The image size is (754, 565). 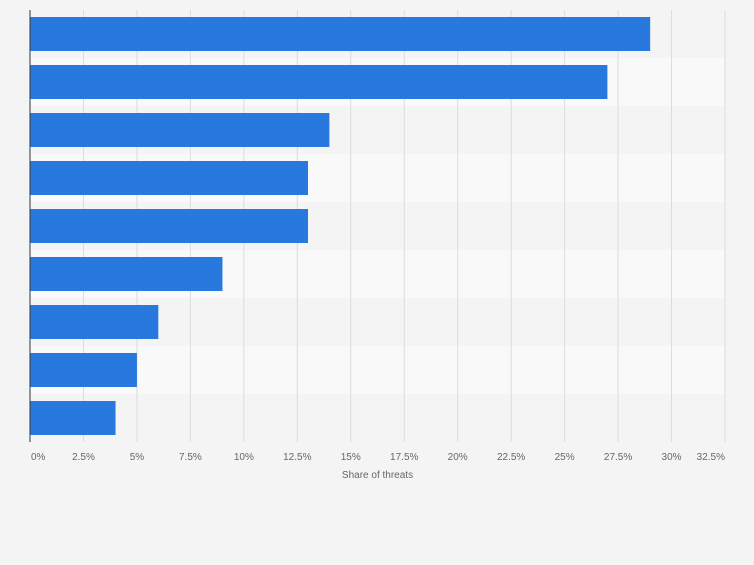 What do you see at coordinates (244, 457) in the screenshot?
I see `x-tick-label: 10%` at bounding box center [244, 457].